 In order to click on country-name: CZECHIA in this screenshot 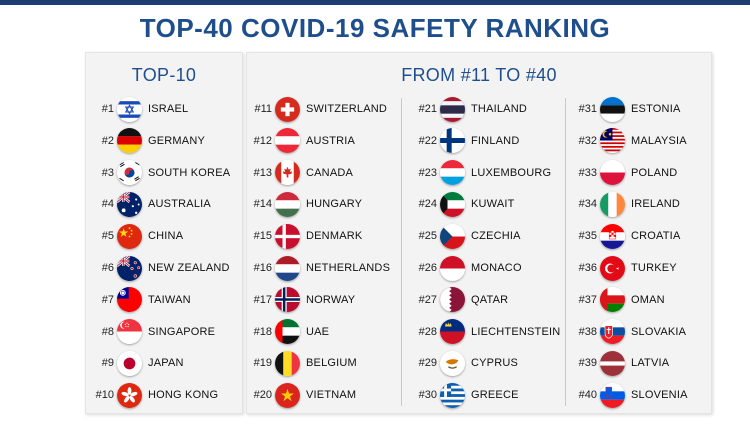, I will do `click(496, 236)`.